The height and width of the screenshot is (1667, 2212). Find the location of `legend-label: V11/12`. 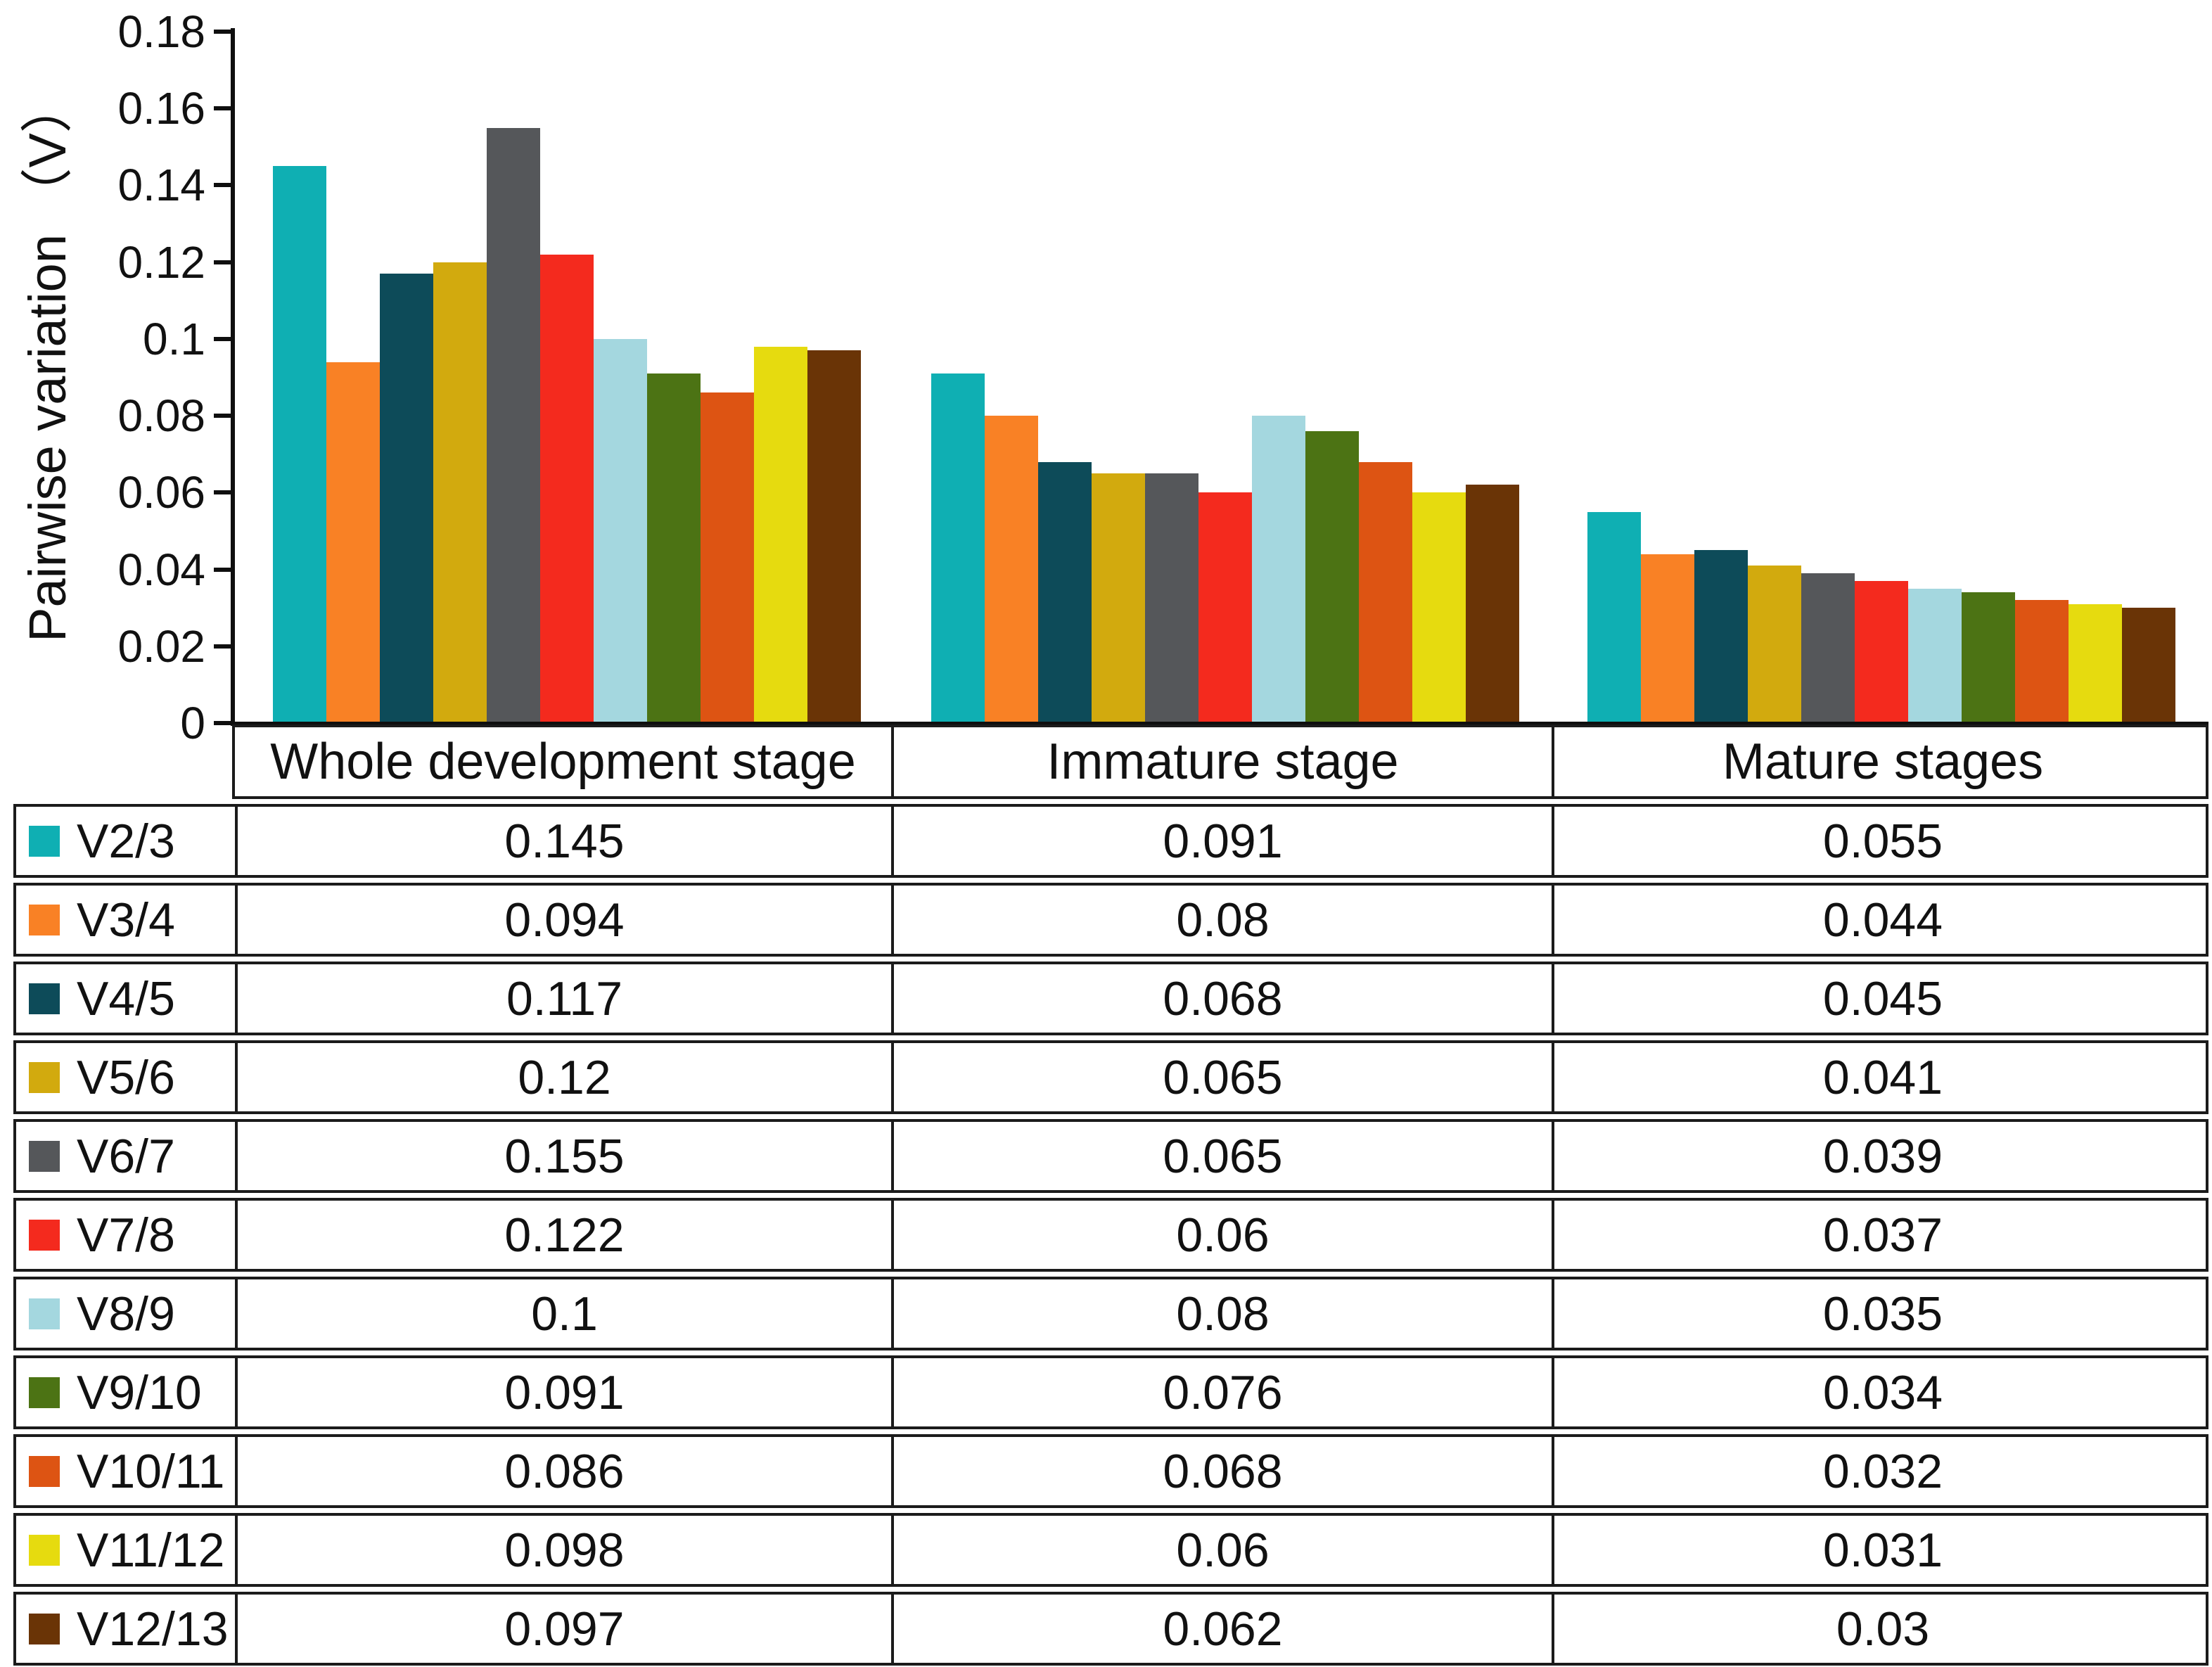

legend-label: V11/12 is located at coordinates (151, 1550).